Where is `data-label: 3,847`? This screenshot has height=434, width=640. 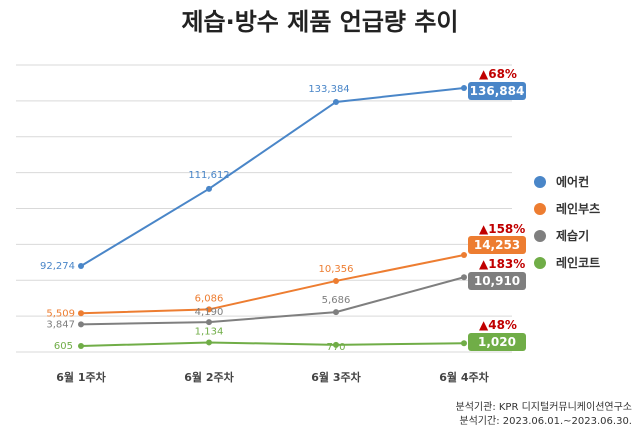
data-label: 3,847 is located at coordinates (60, 324).